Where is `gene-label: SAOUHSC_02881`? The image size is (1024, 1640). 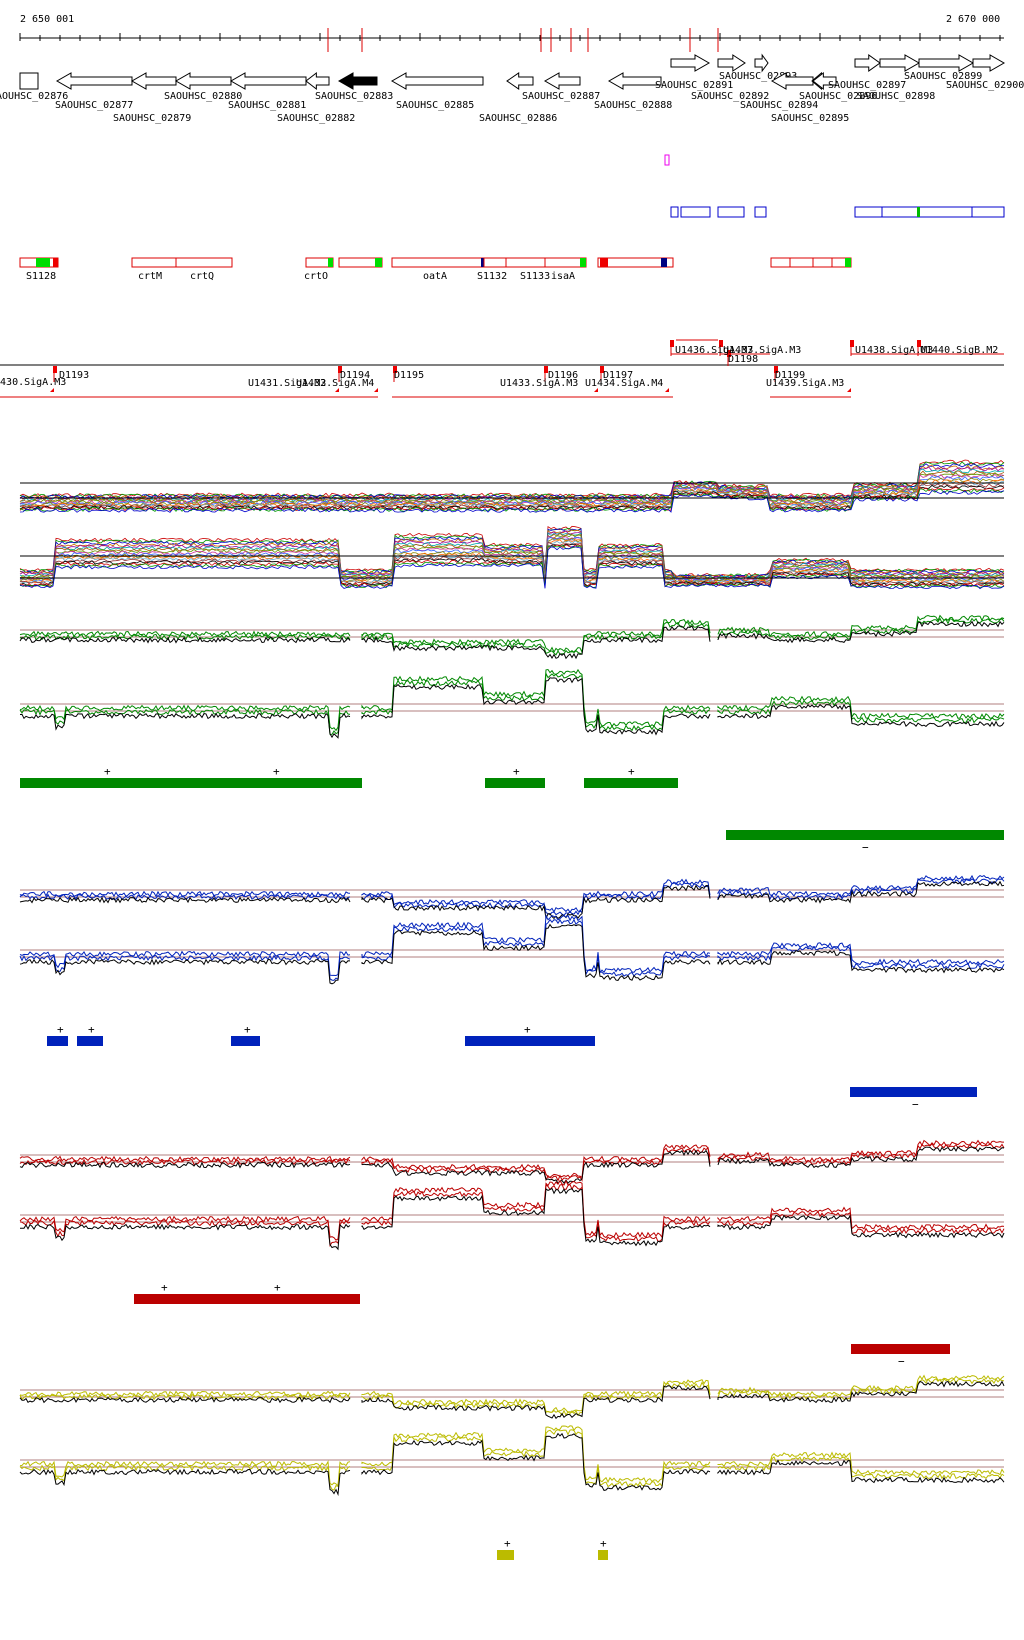
gene-label: SAOUHSC_02881 is located at coordinates (267, 105).